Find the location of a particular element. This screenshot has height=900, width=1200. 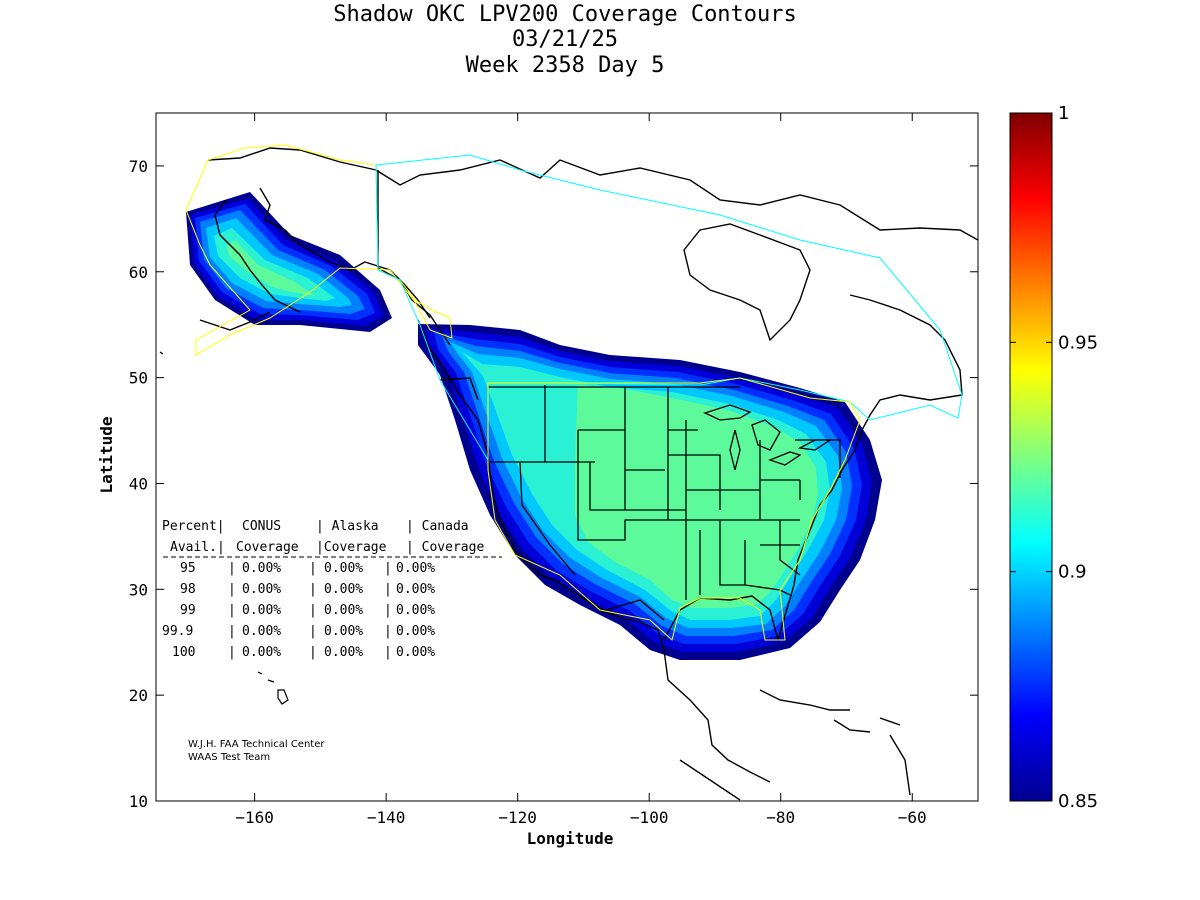

x-tick-label: −60 is located at coordinates (912, 817).